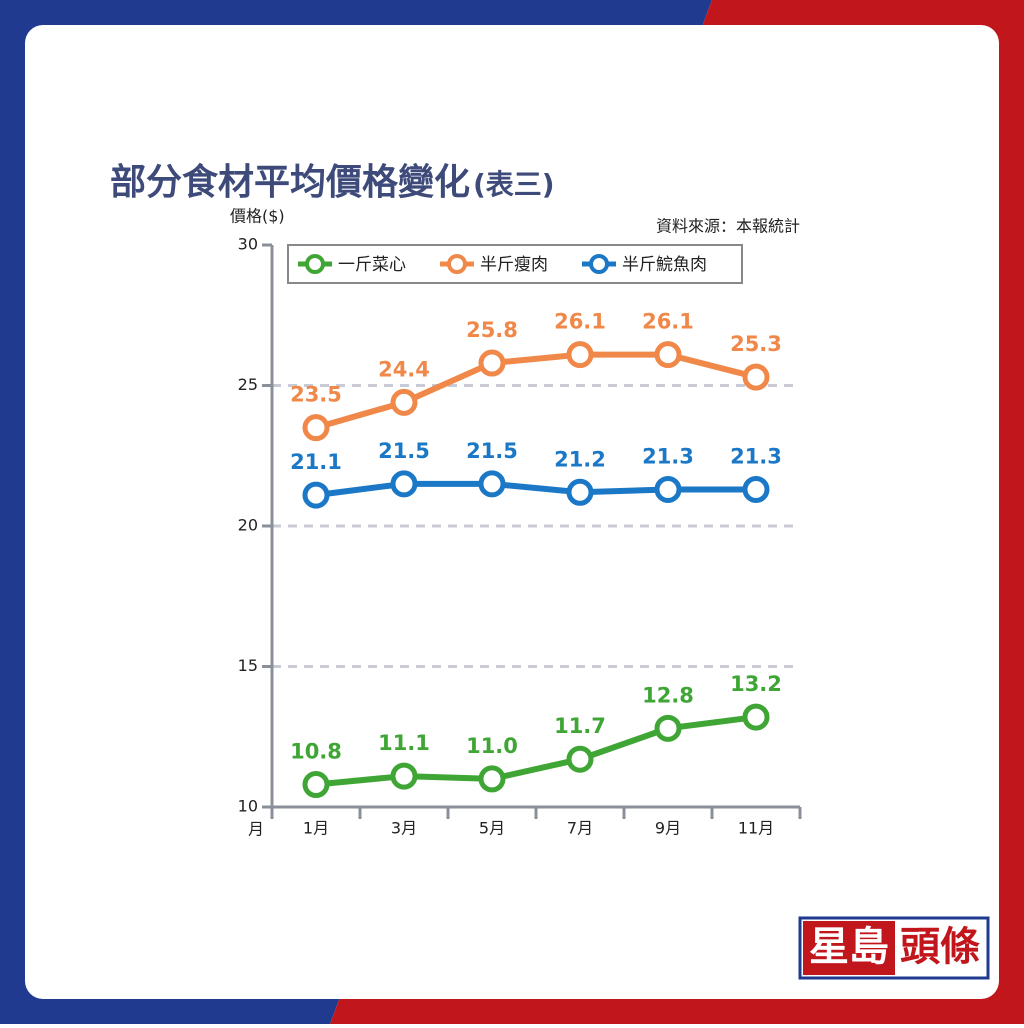 The width and height of the screenshot is (1024, 1028). What do you see at coordinates (404, 743) in the screenshot?
I see `data-label: 11.1` at bounding box center [404, 743].